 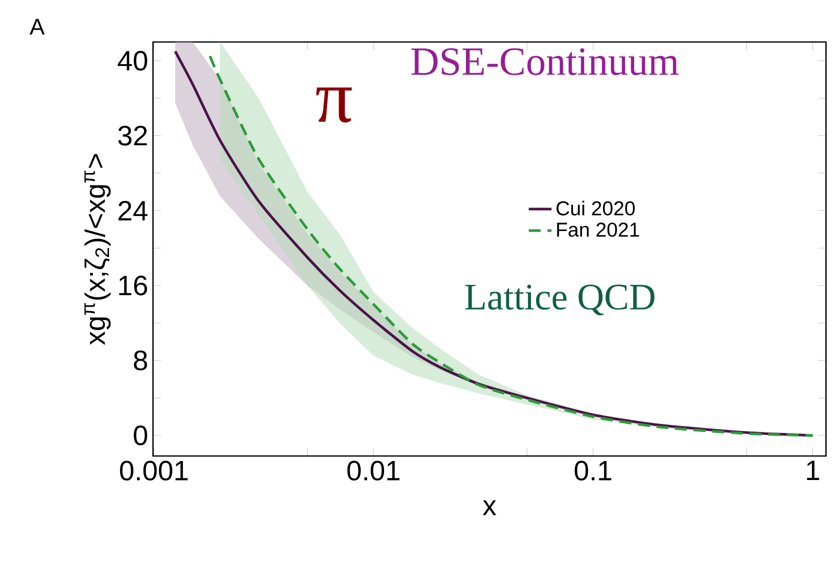 I want to click on y-tick-label: 40, so click(x=133, y=60).